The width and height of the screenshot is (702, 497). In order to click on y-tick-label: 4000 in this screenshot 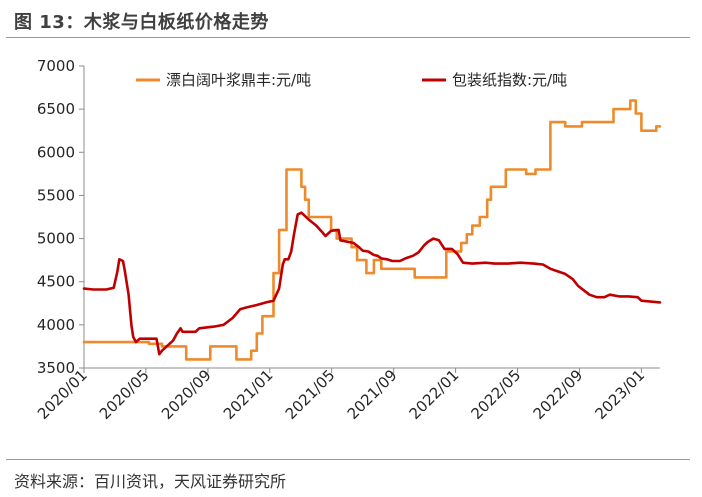, I will do `click(56, 325)`.